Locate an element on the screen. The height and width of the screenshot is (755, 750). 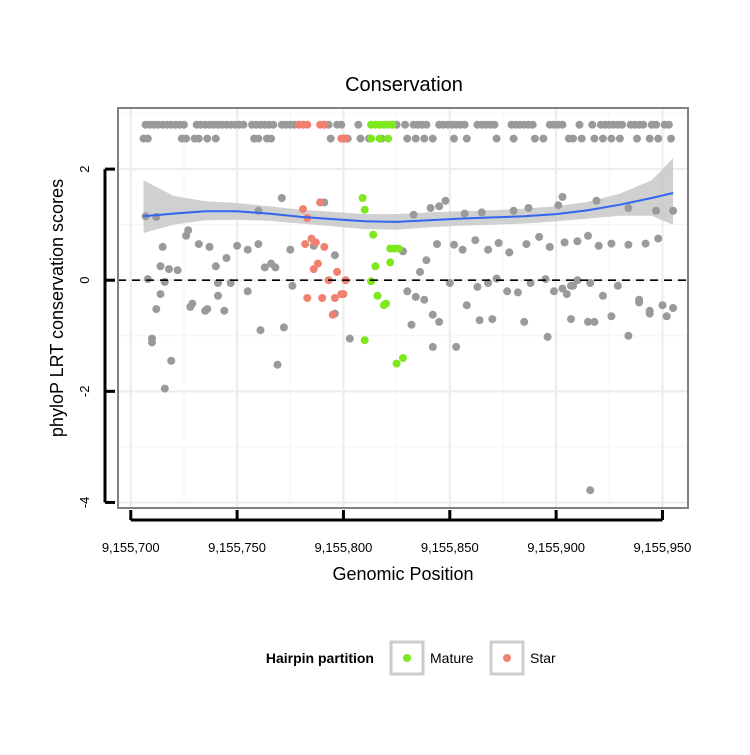
x-tick-label: 9,155,800 is located at coordinates (344, 547).